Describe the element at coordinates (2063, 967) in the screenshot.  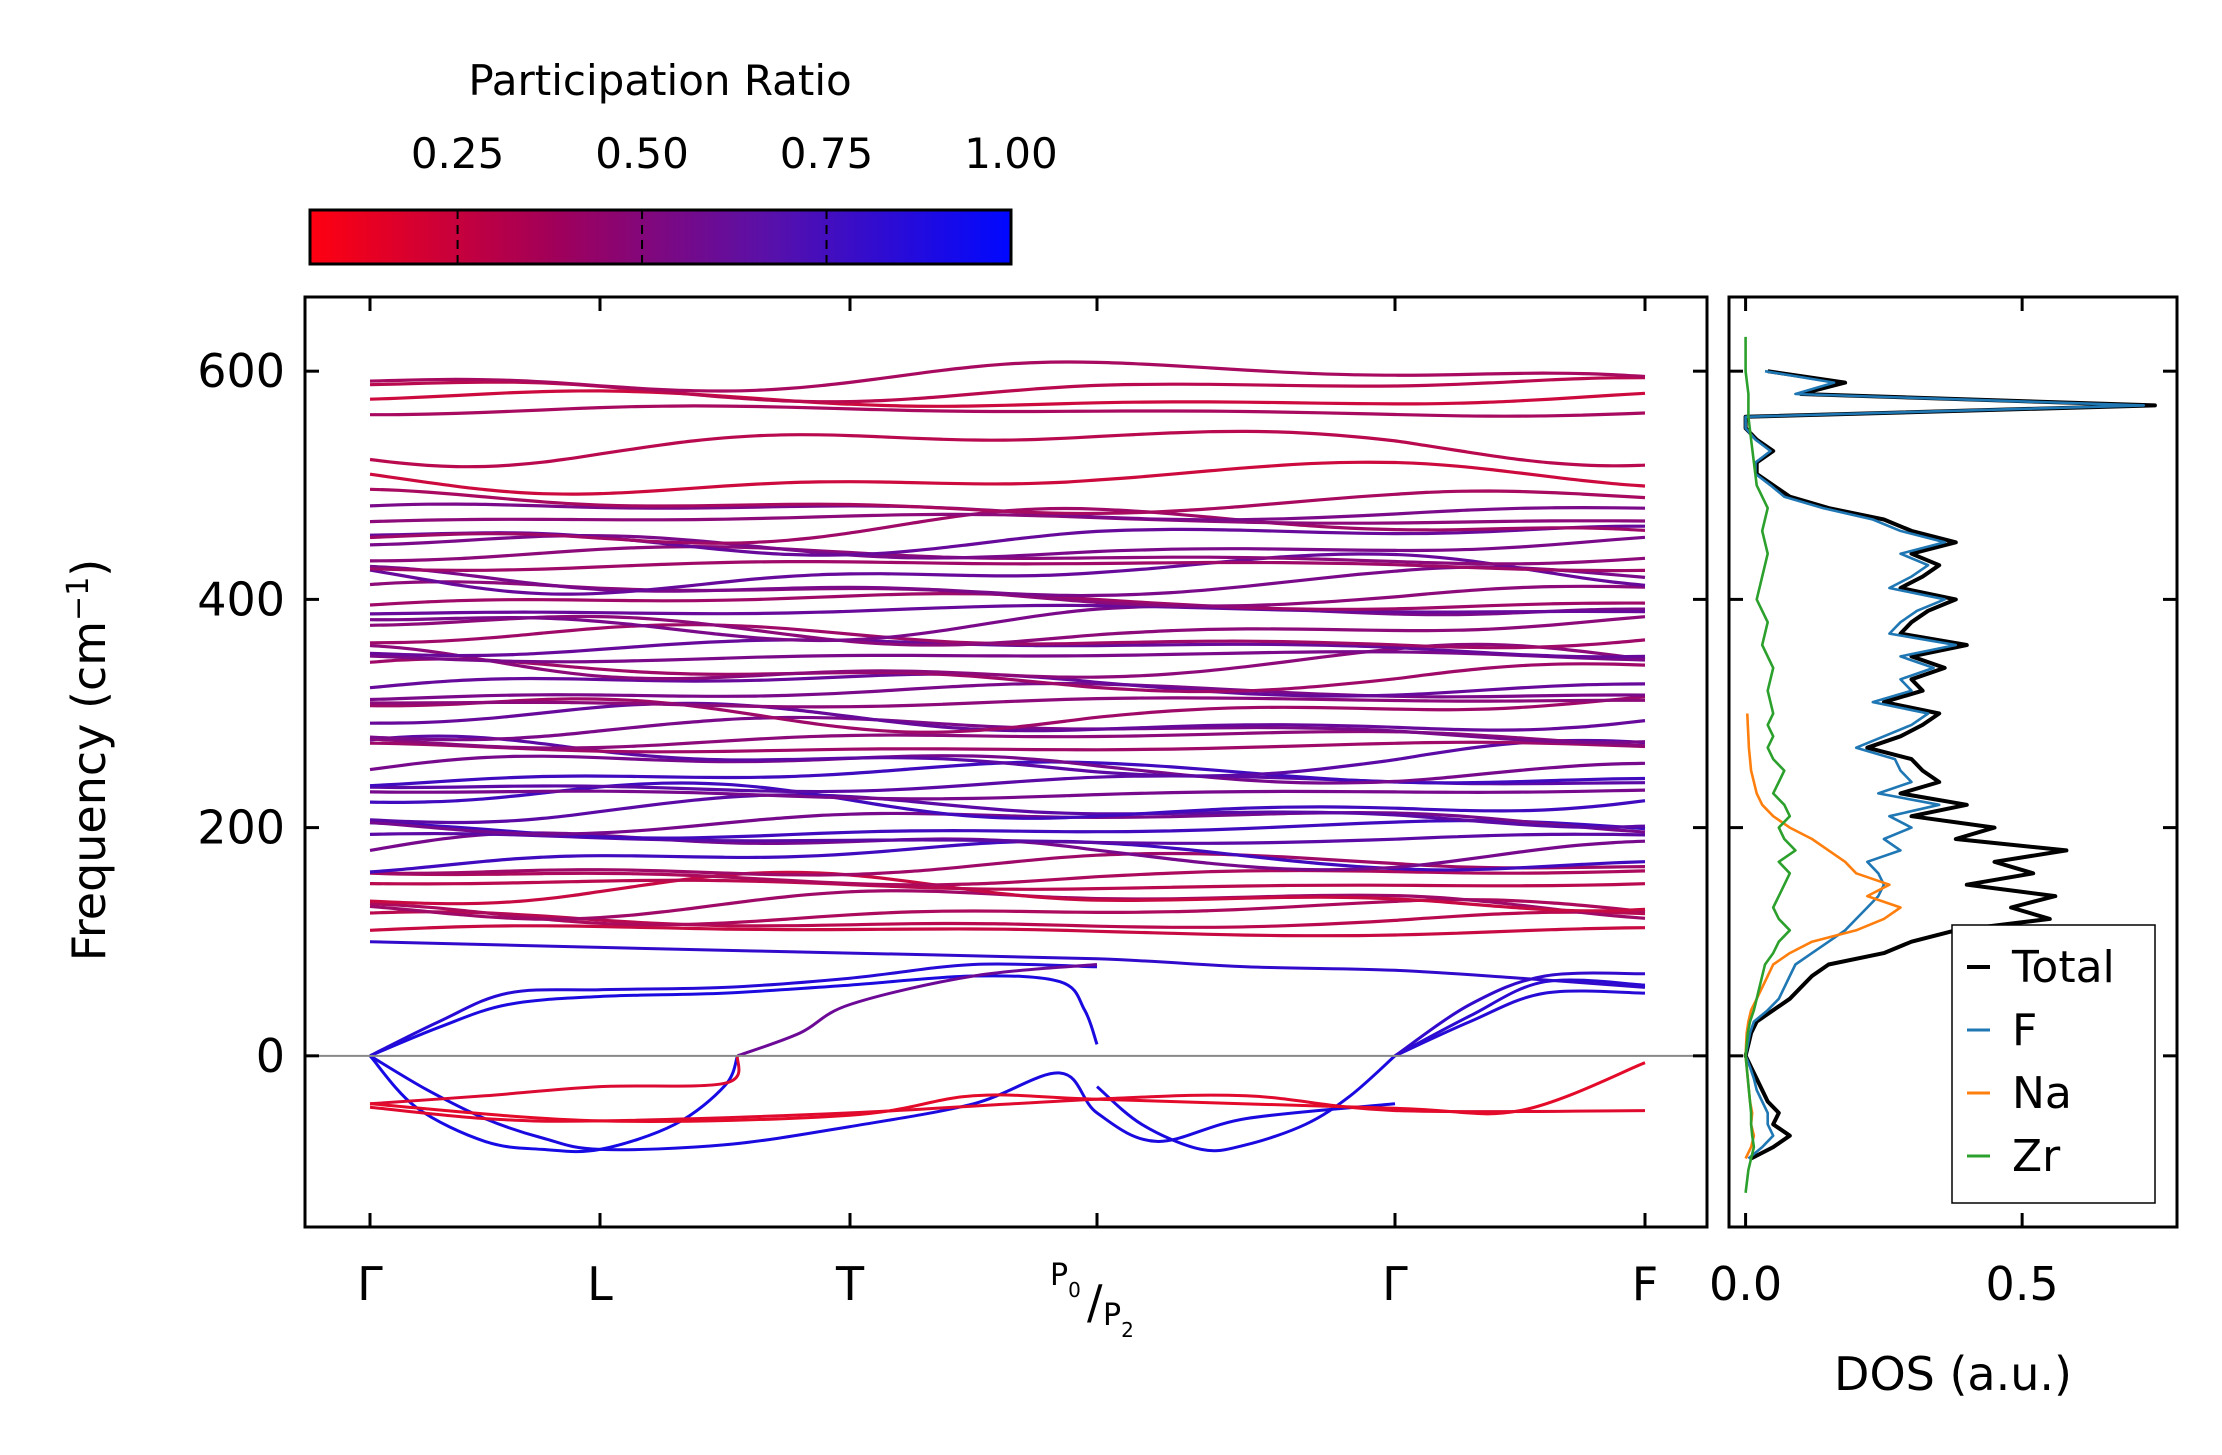
I see `legend-label: Total` at that location.